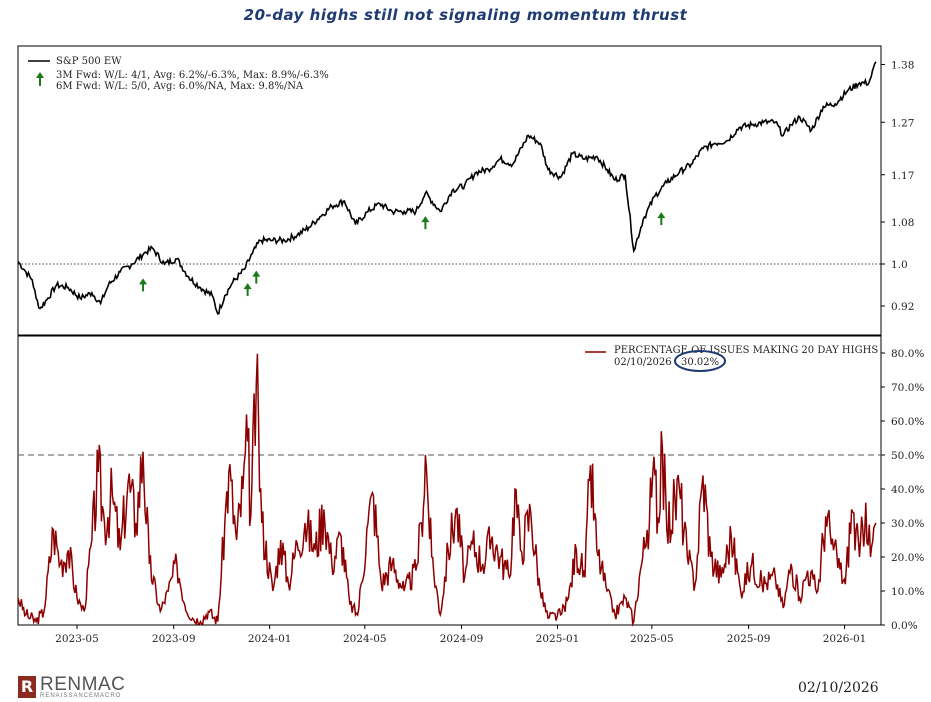 This screenshot has height=702, width=931. What do you see at coordinates (907, 456) in the screenshot?
I see `breadth-y-tick-label: 50.0%` at bounding box center [907, 456].